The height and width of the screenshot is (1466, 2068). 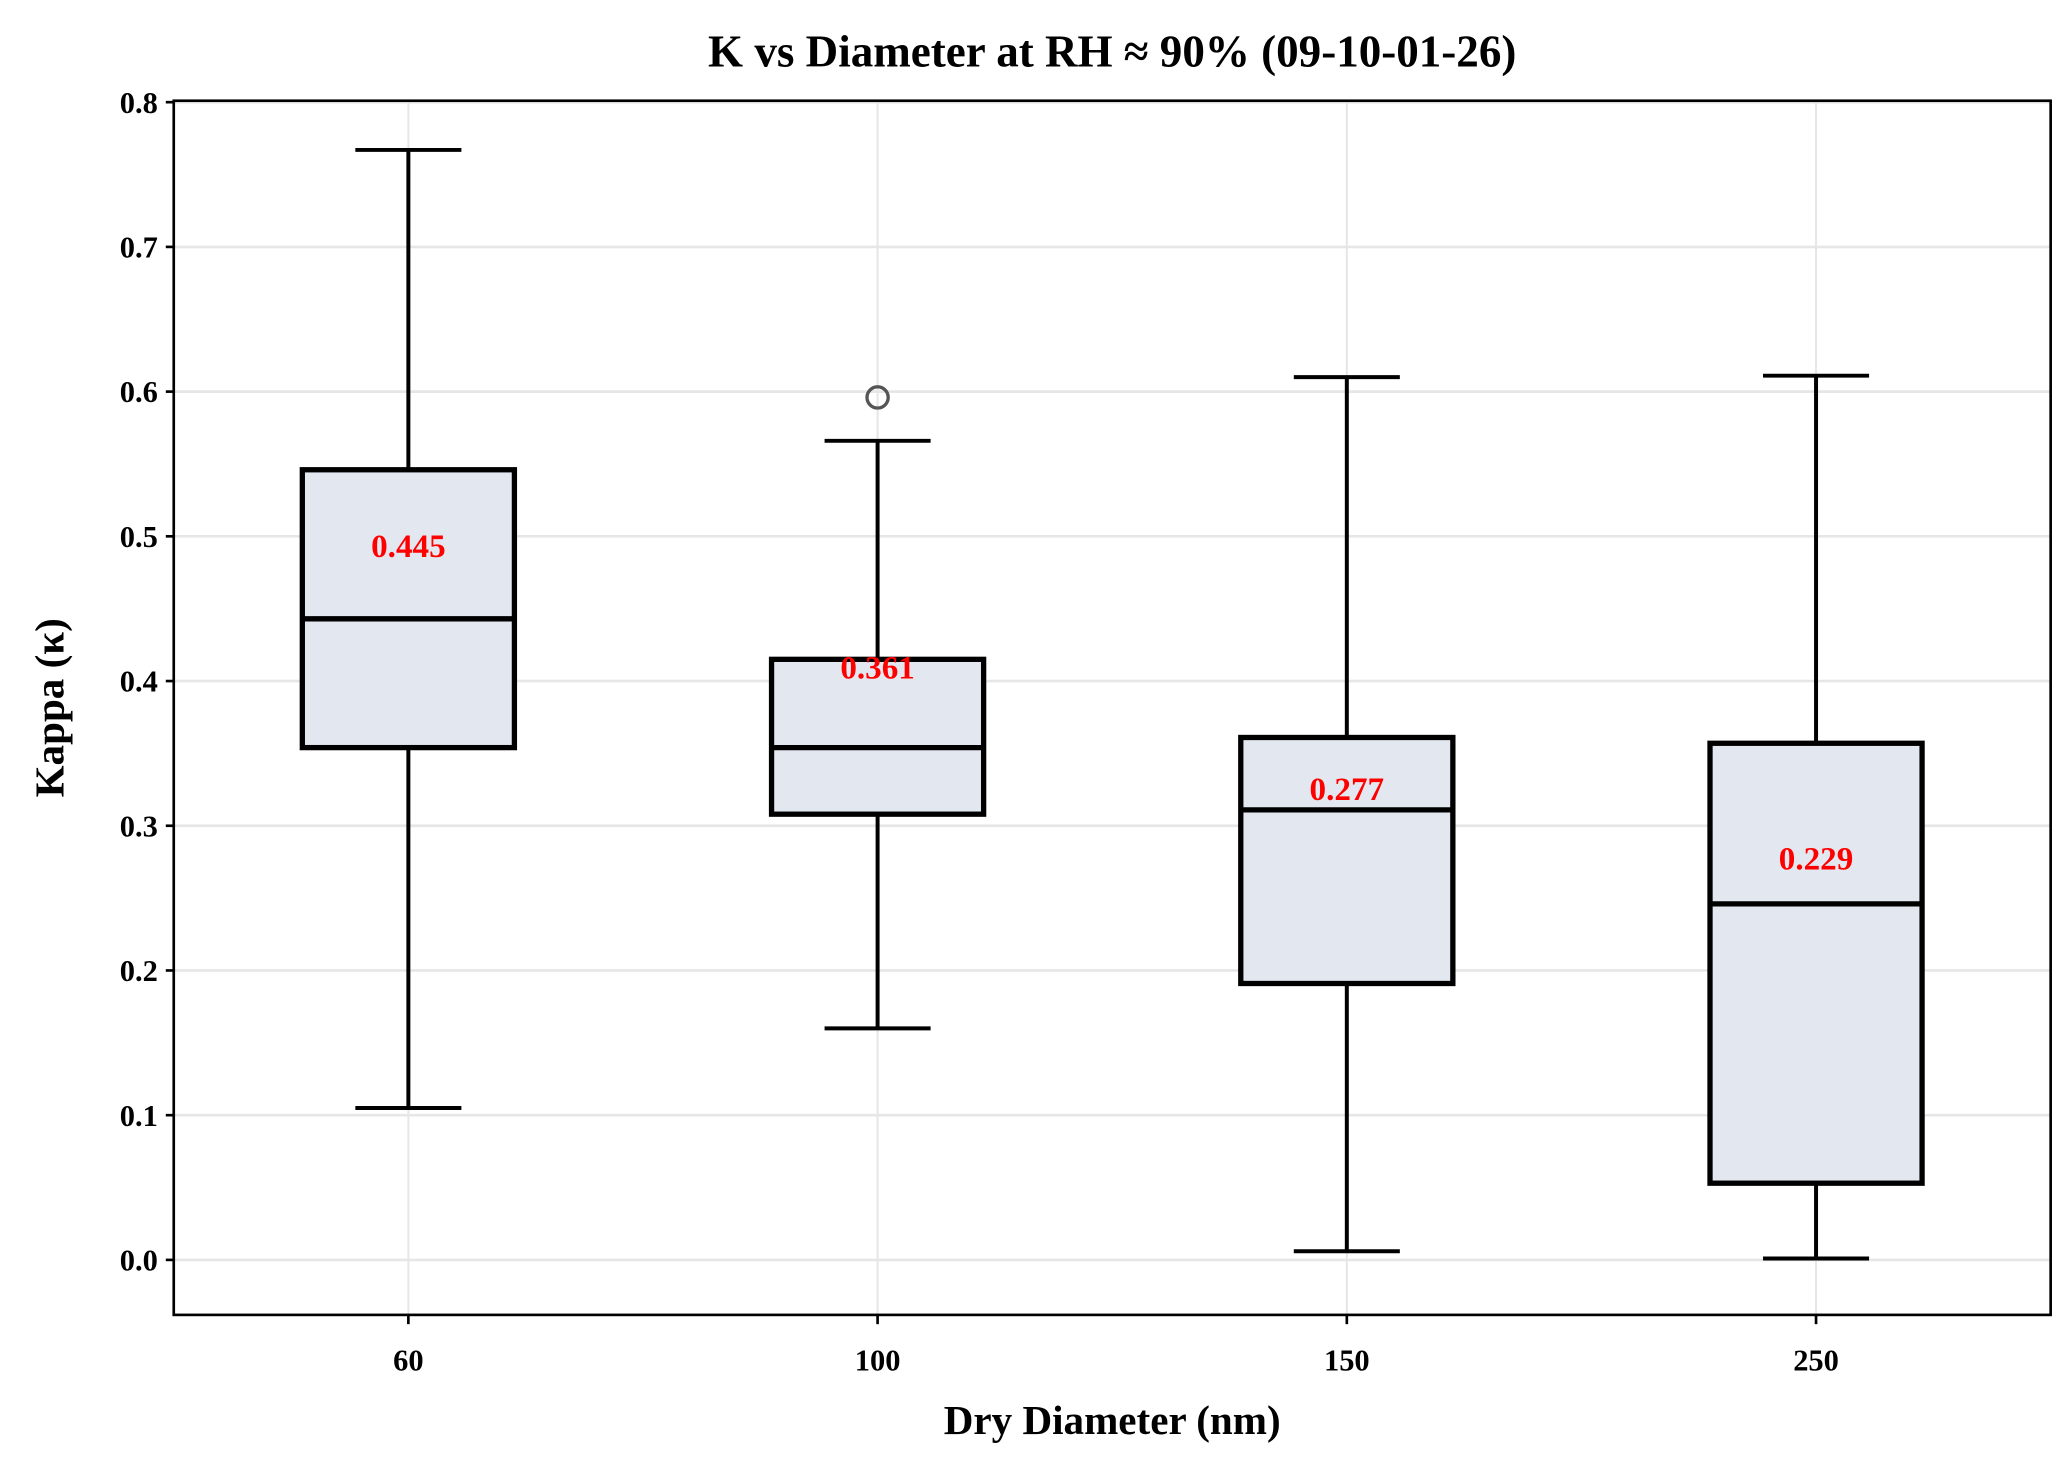 I want to click on y-axis: 0.0 0.1 0.2 0.3 0.4 0.5 0.6 0.7 0.8, so click(x=147, y=682).